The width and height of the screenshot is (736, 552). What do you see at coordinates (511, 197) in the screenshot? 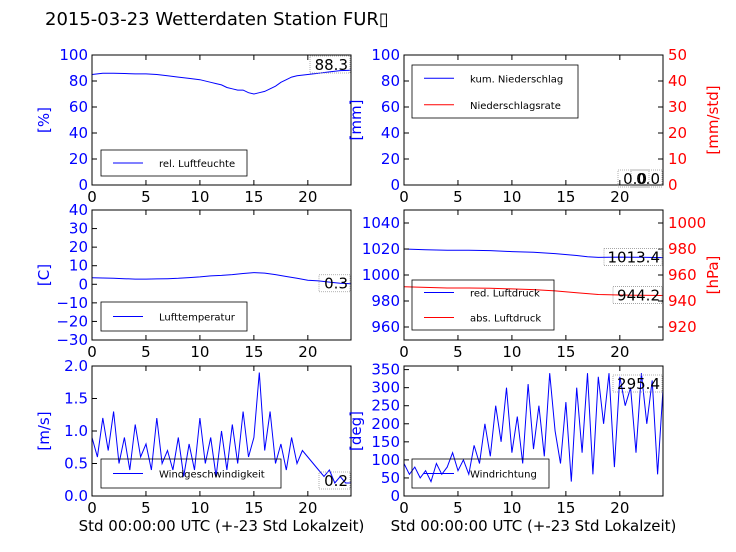
I see `precipitation-xtick-label: 10` at bounding box center [511, 197].